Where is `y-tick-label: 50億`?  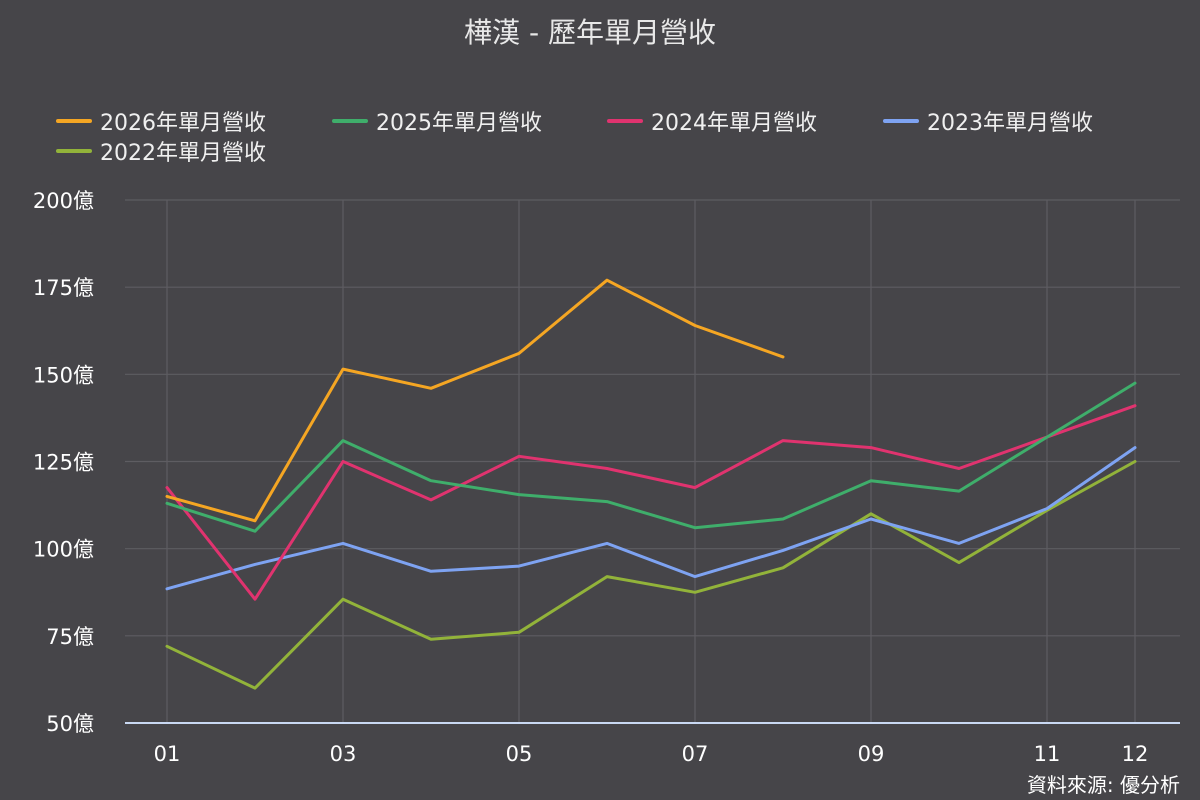
y-tick-label: 50億 is located at coordinates (70, 724).